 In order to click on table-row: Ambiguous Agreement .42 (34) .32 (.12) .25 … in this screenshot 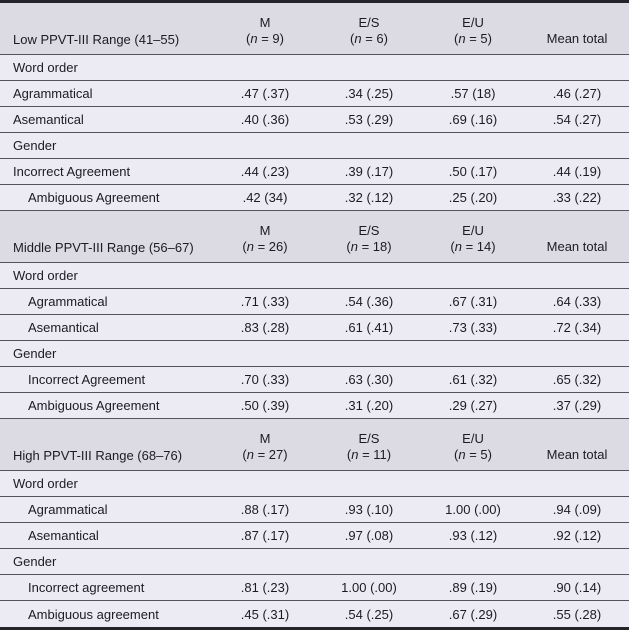, I will do `click(314, 198)`.